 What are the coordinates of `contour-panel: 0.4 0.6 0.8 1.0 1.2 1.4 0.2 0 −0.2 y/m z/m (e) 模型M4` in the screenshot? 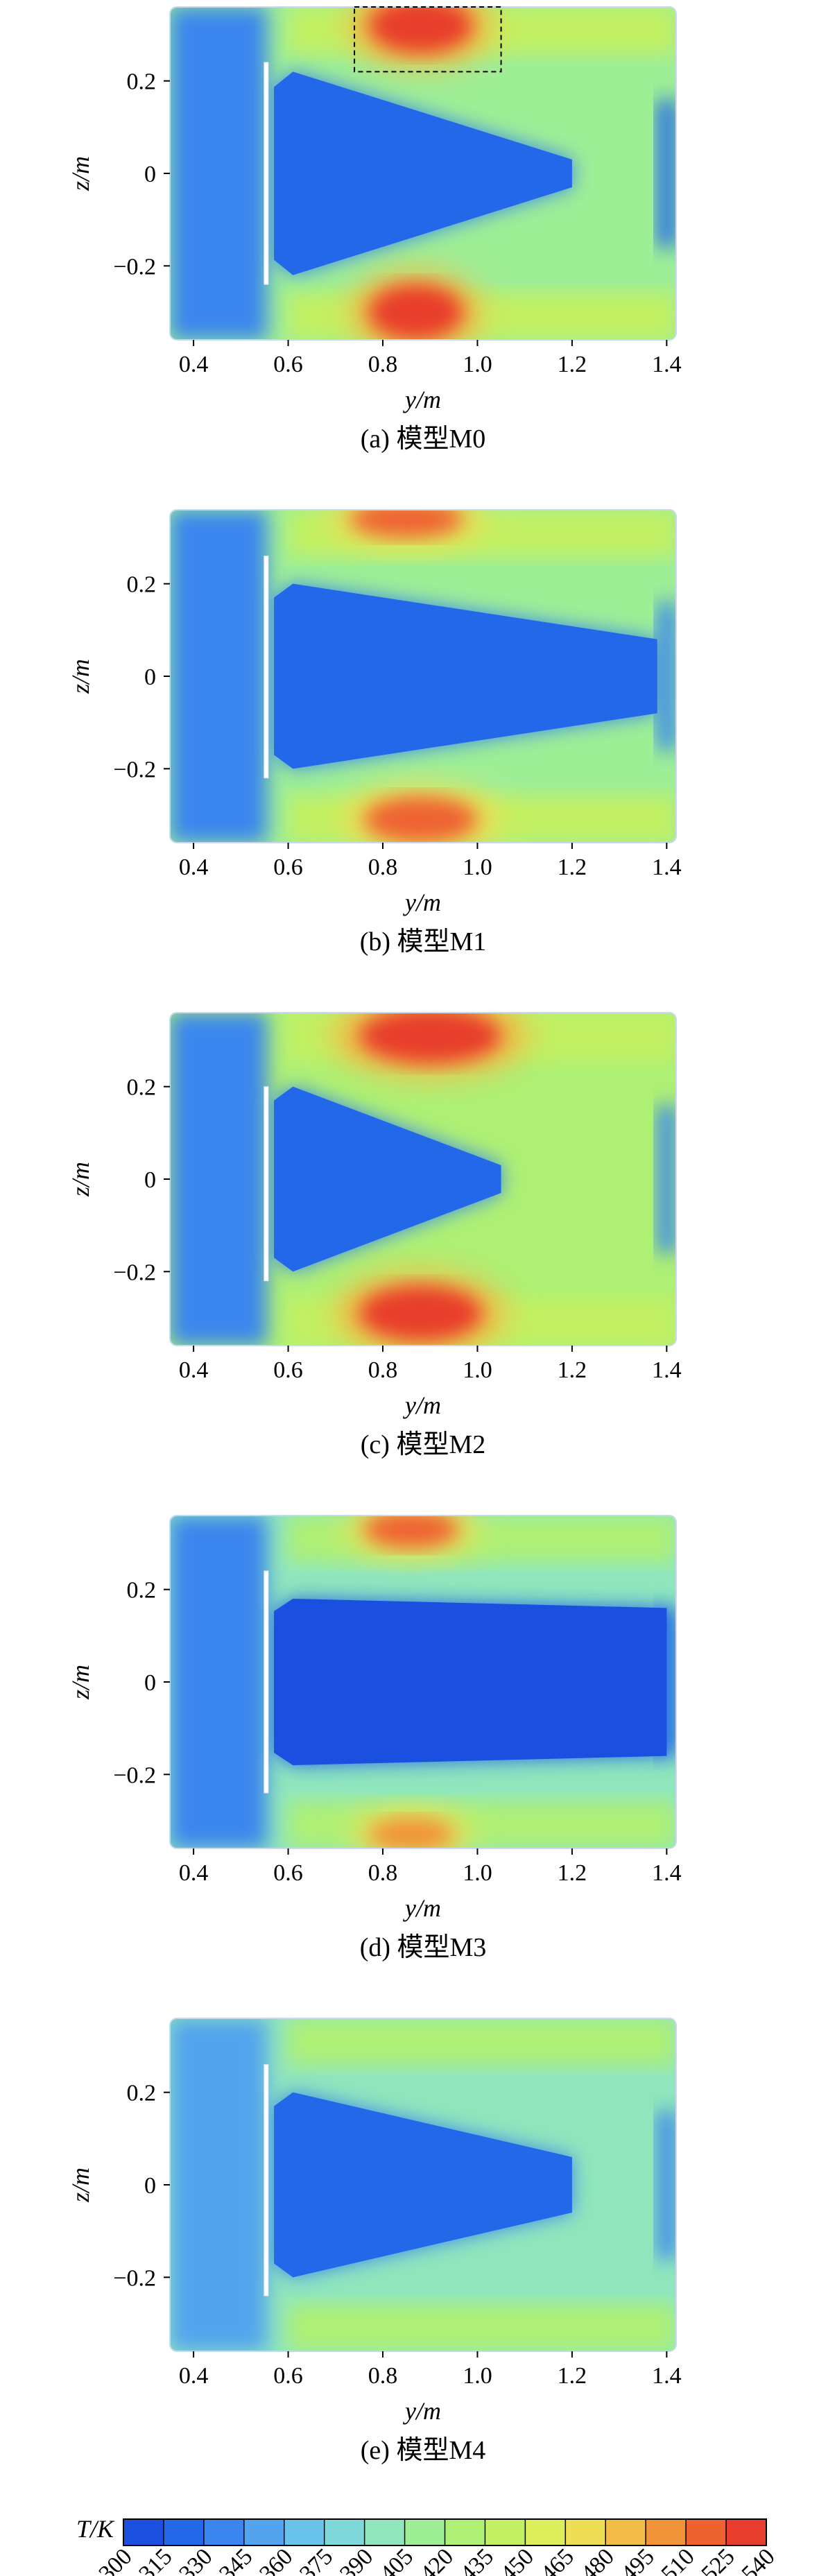 It's located at (375, 2241).